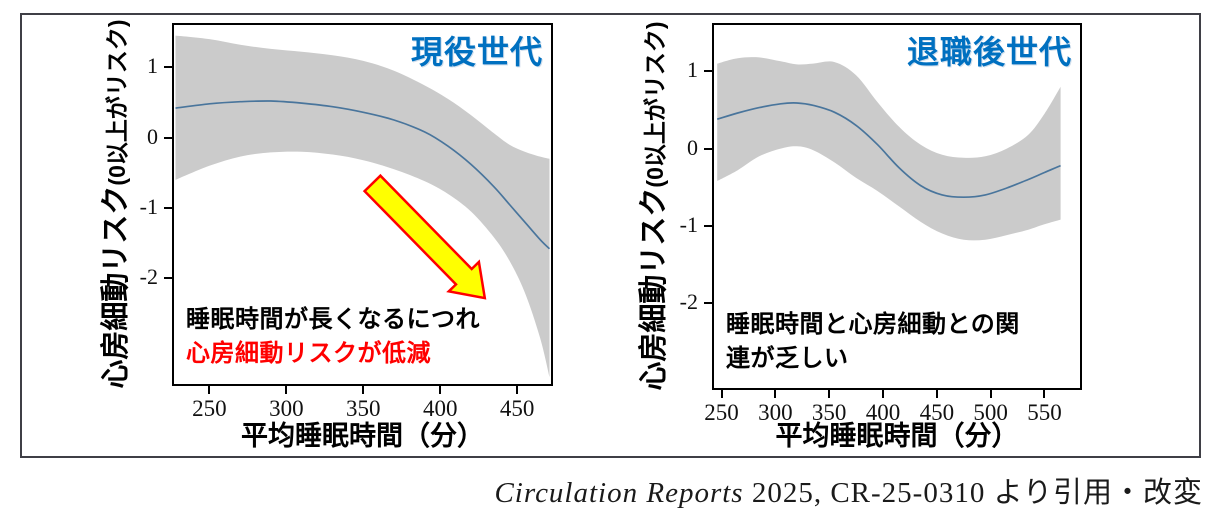 The image size is (1221, 523). I want to click on caption-rest: 2025, CR-25-0310 より引用・改変, so click(973, 493).